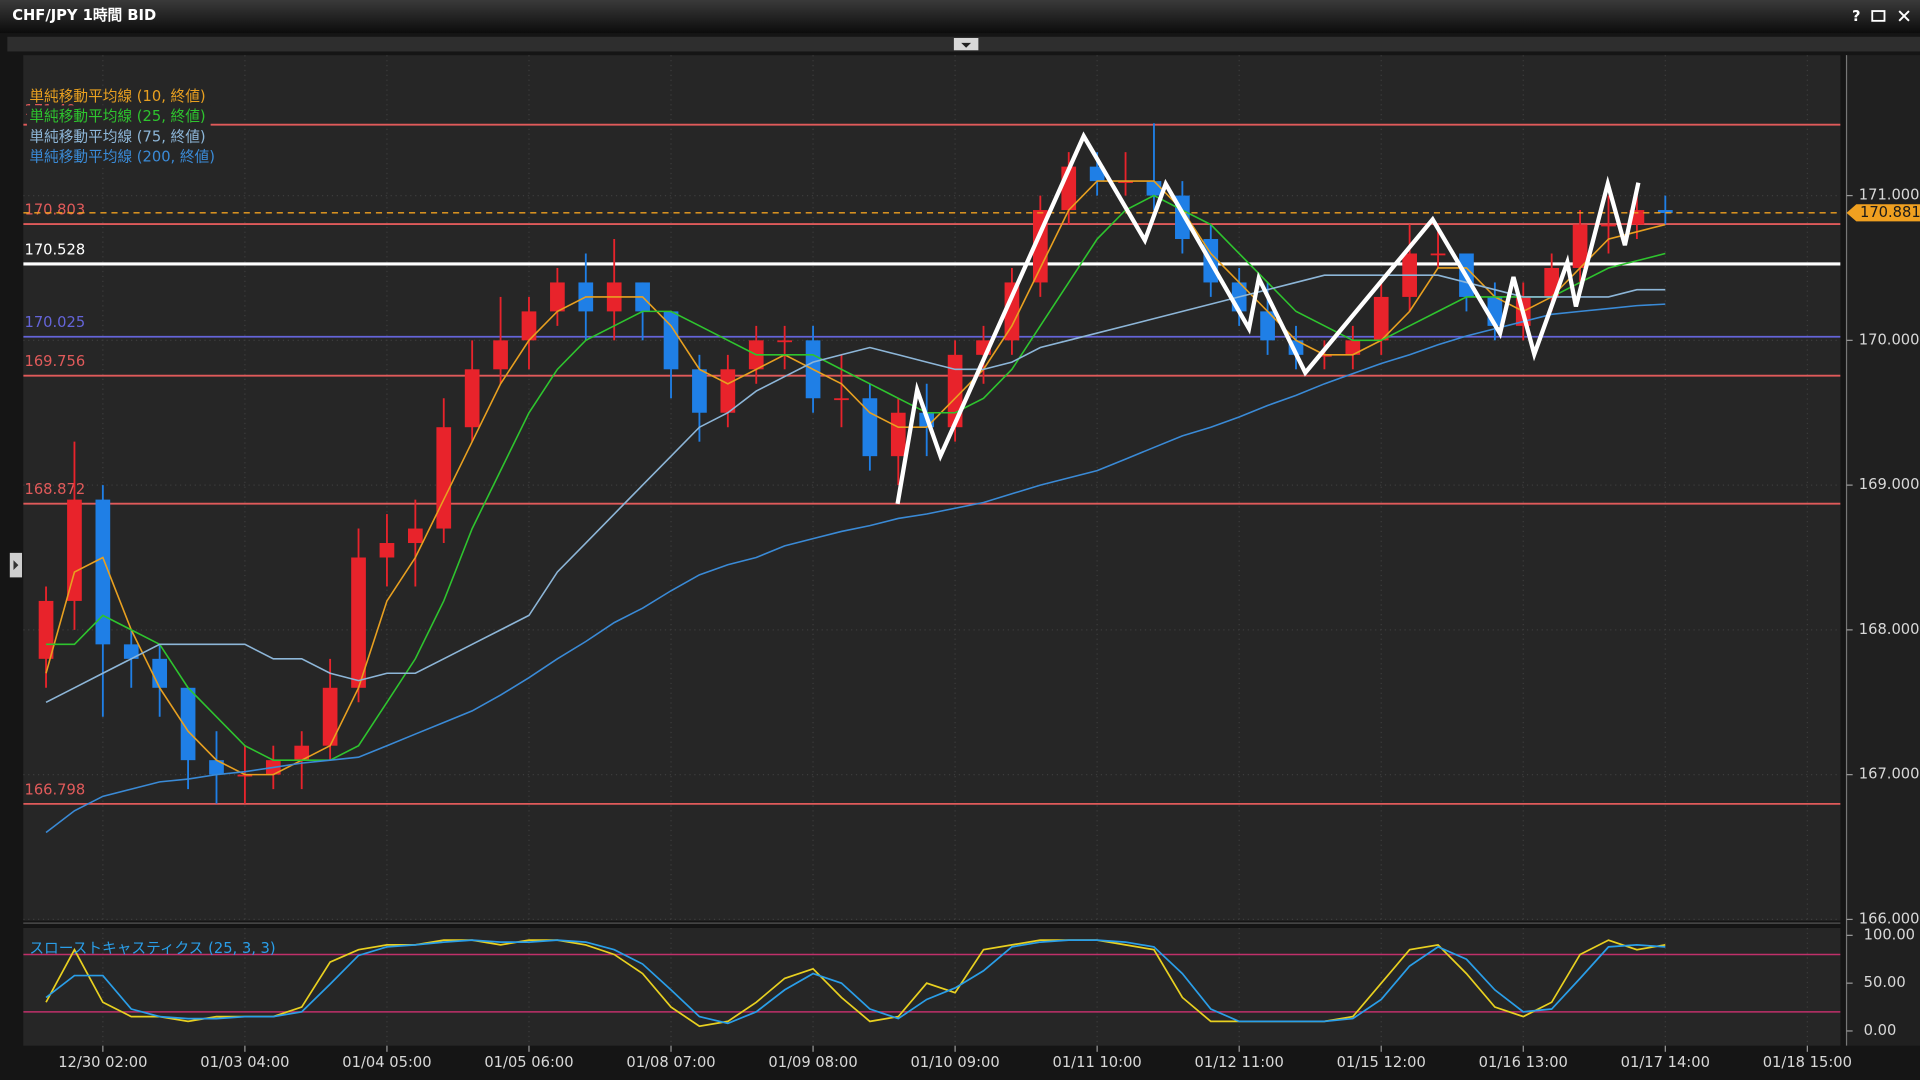  I want to click on level-label: 166.798, so click(54, 789).